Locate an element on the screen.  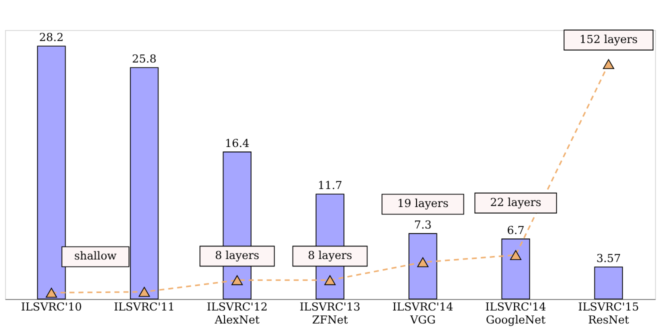
x-tick-label: ILSVRC'13 ZFNet is located at coordinates (330, 313).